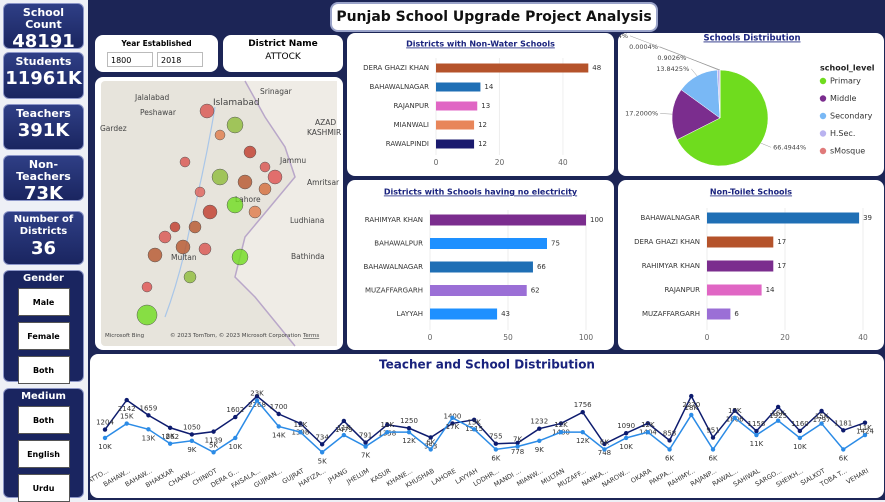 The height and width of the screenshot is (502, 885). What do you see at coordinates (800, 424) in the screenshot?
I see `value-label: 1160` at bounding box center [800, 424].